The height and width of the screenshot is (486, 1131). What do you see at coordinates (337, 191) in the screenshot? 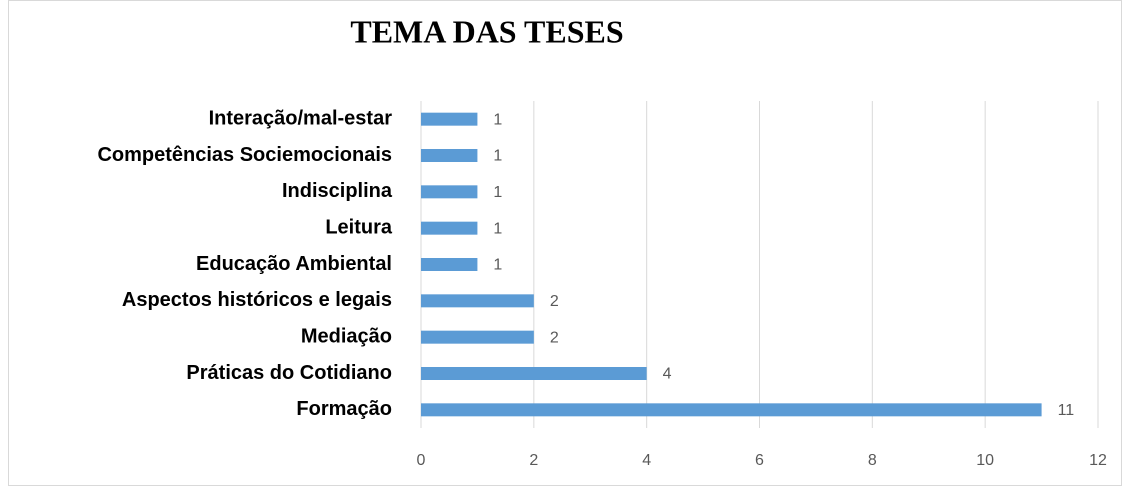
I see `category-label: Indisciplina` at bounding box center [337, 191].